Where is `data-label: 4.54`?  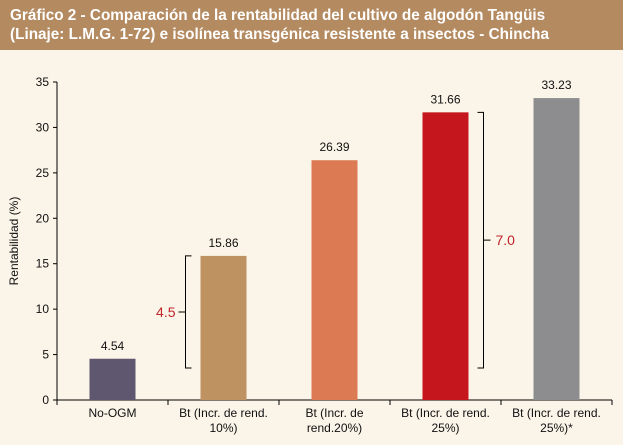 data-label: 4.54 is located at coordinates (113, 346).